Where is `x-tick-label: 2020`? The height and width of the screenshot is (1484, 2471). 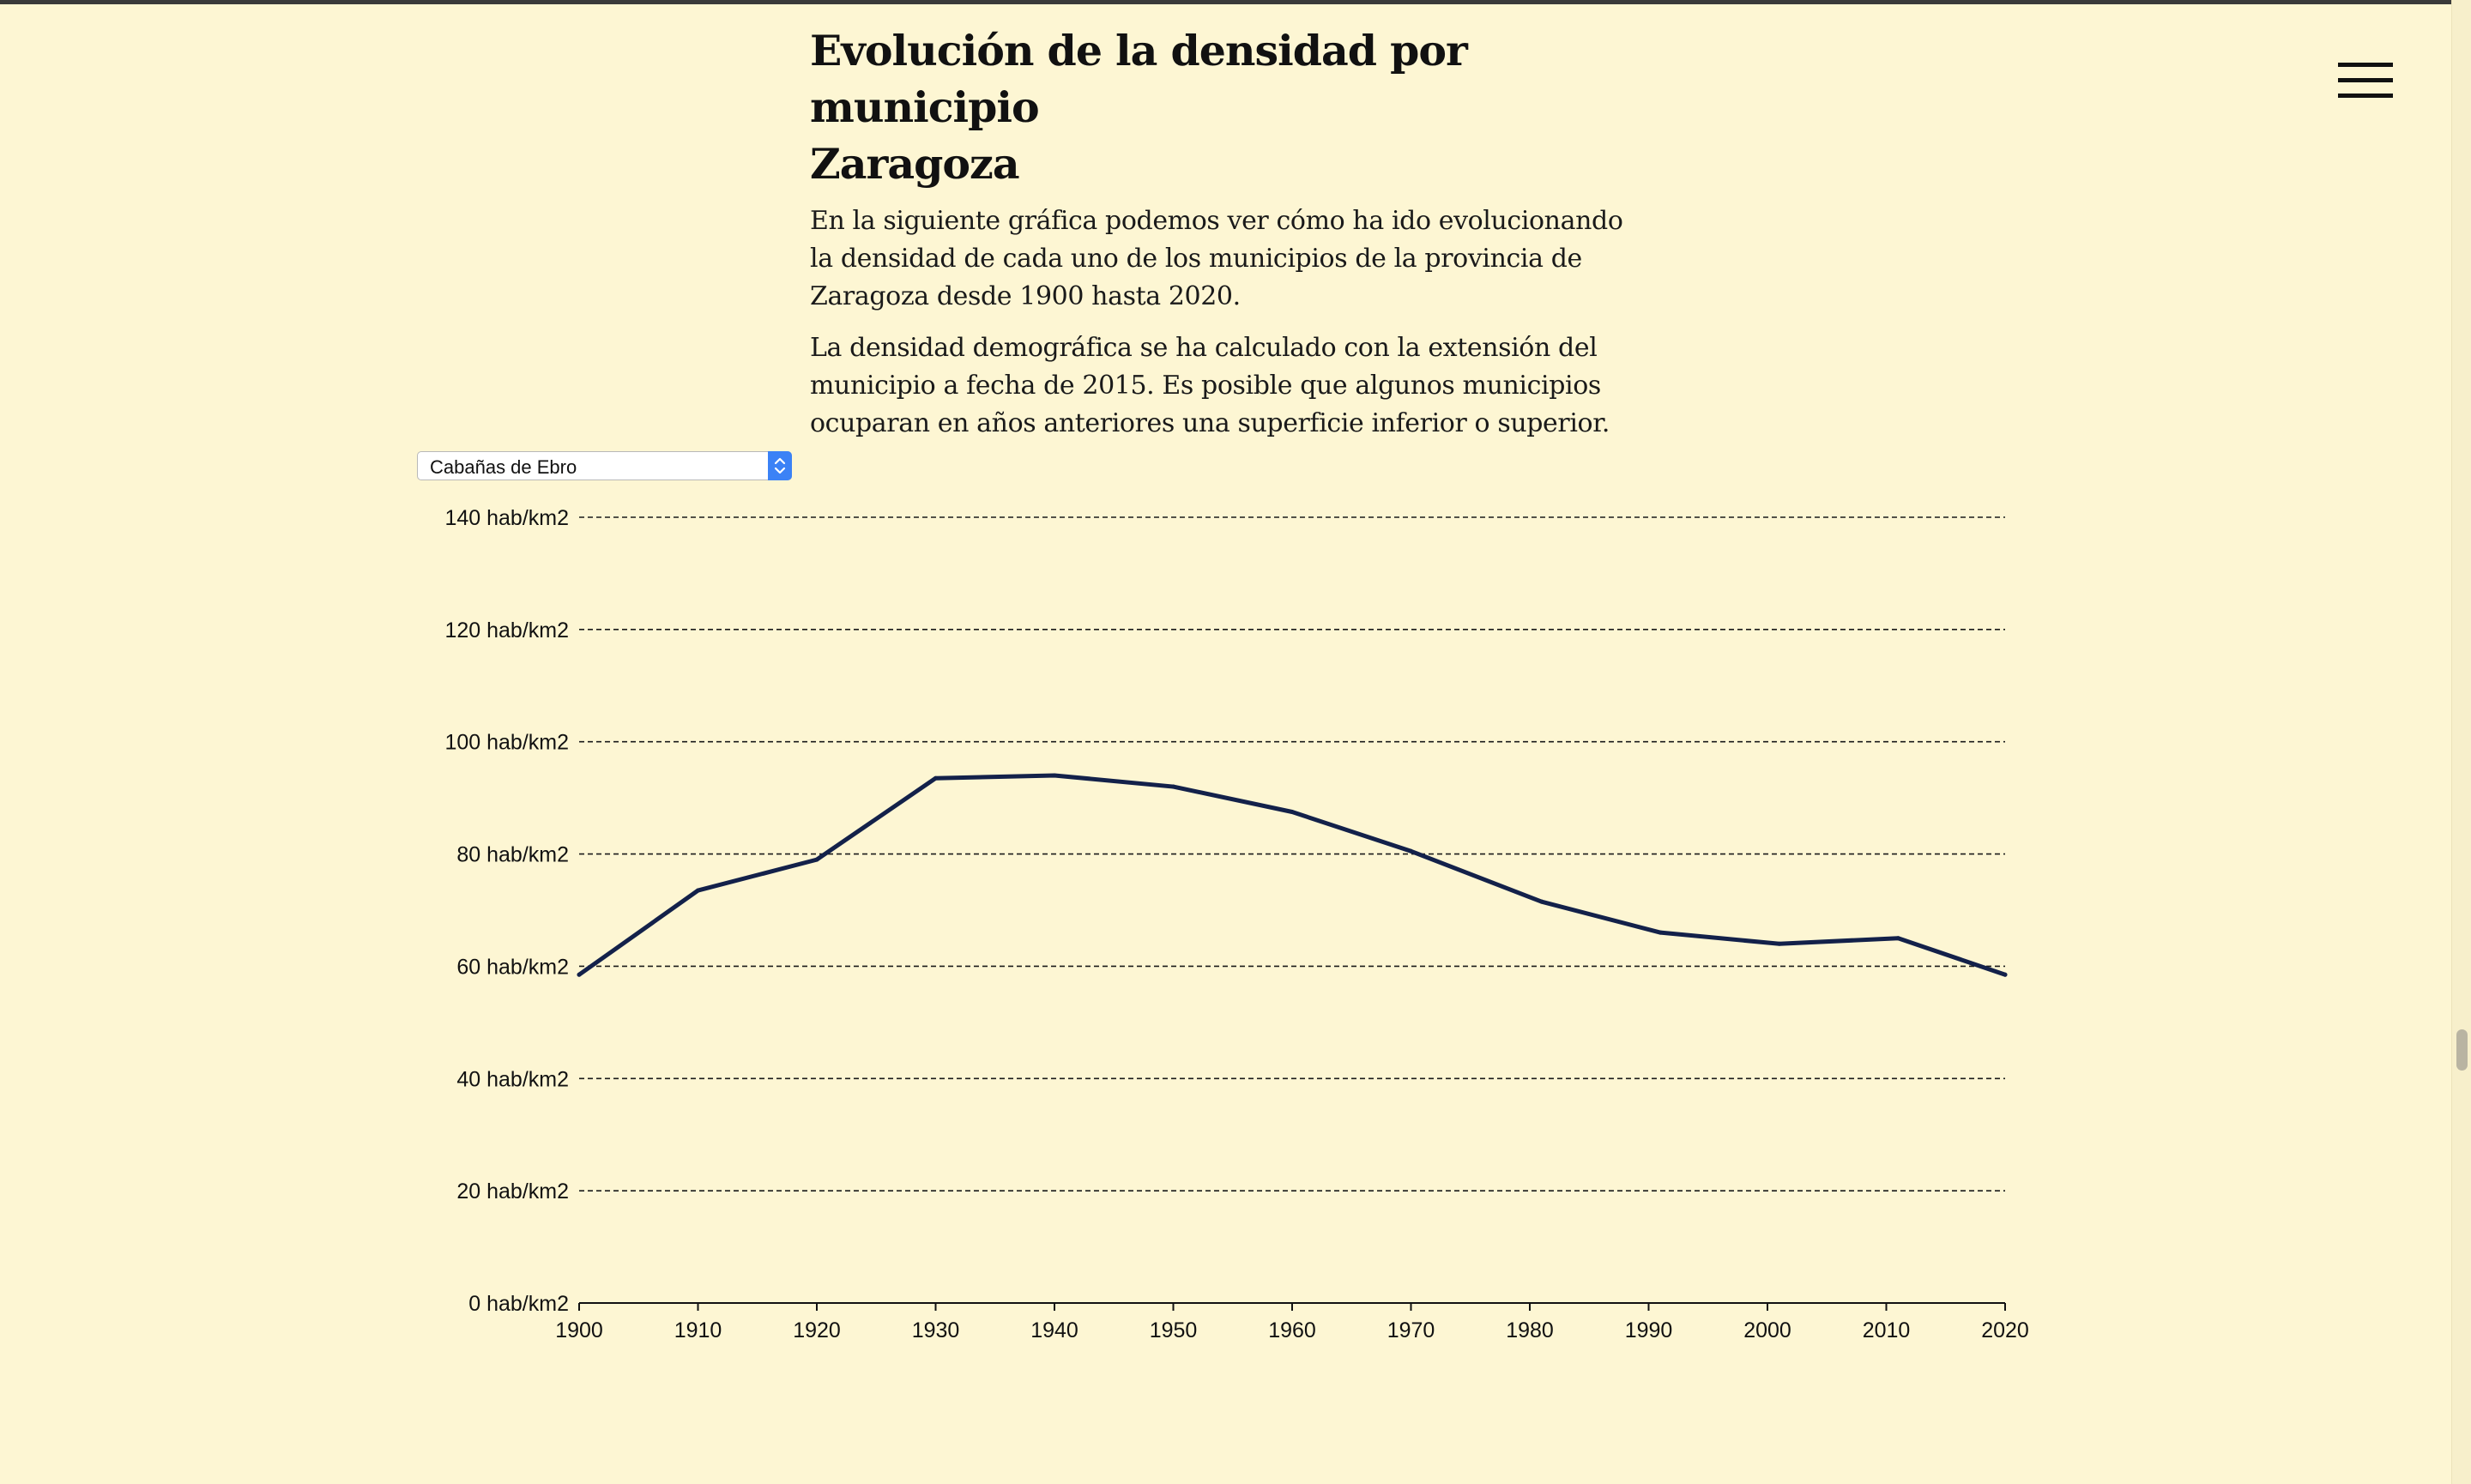
x-tick-label: 2020 is located at coordinates (2005, 1330).